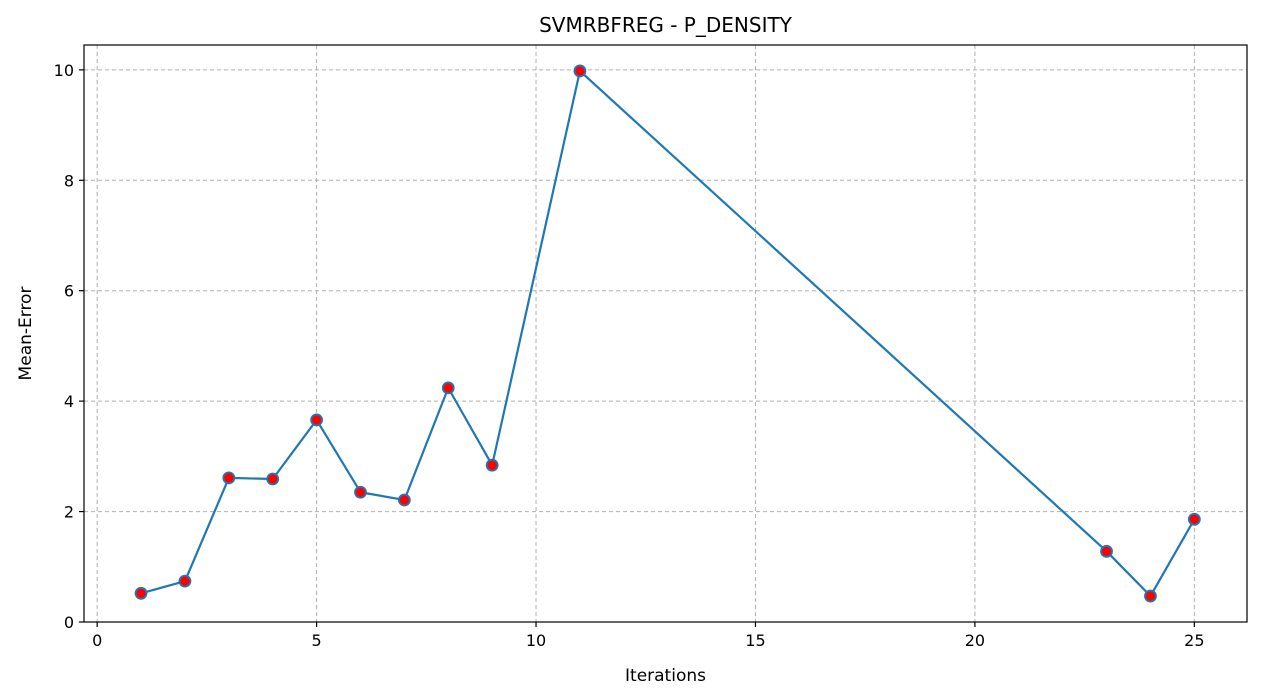  Describe the element at coordinates (69, 512) in the screenshot. I see `y-tick-label: 2` at that location.